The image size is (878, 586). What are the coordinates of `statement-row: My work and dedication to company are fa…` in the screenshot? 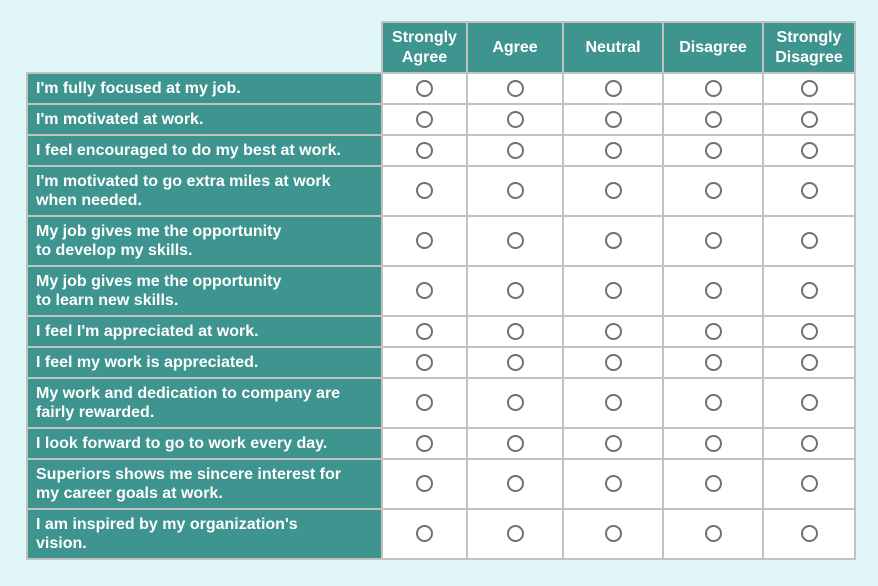 It's located at (441, 403).